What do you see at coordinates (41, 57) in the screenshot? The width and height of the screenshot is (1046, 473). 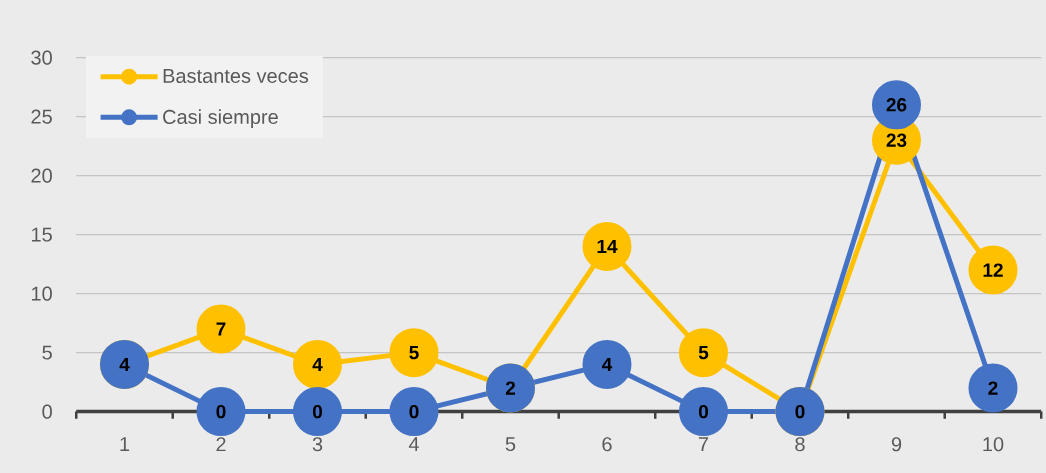 I see `y-tick-label: 30` at bounding box center [41, 57].